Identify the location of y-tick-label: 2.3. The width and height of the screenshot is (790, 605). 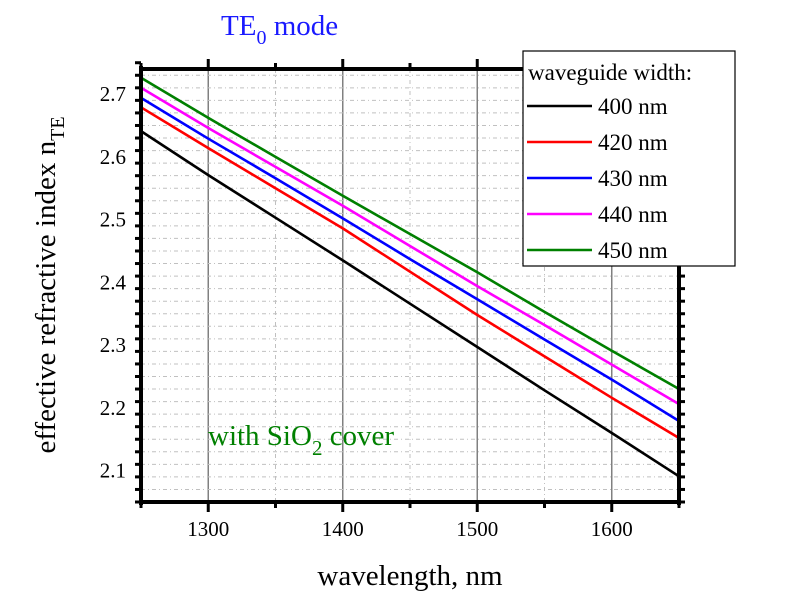
(113, 345).